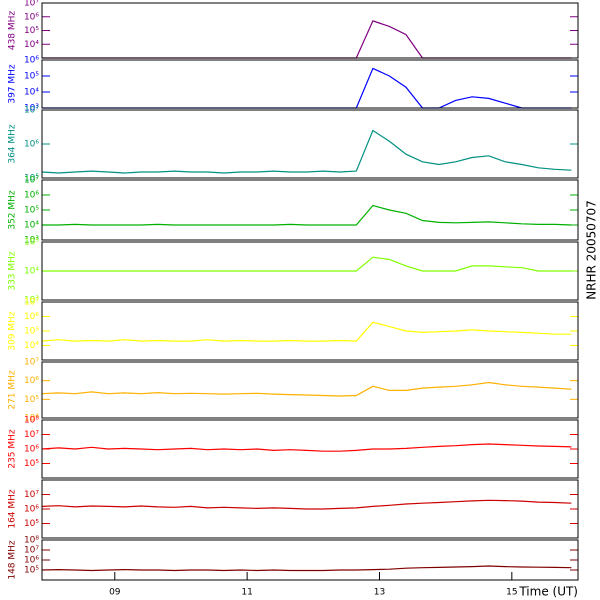 The width and height of the screenshot is (600, 600). I want to click on y-axis-label: 438 MHz, so click(13, 31).